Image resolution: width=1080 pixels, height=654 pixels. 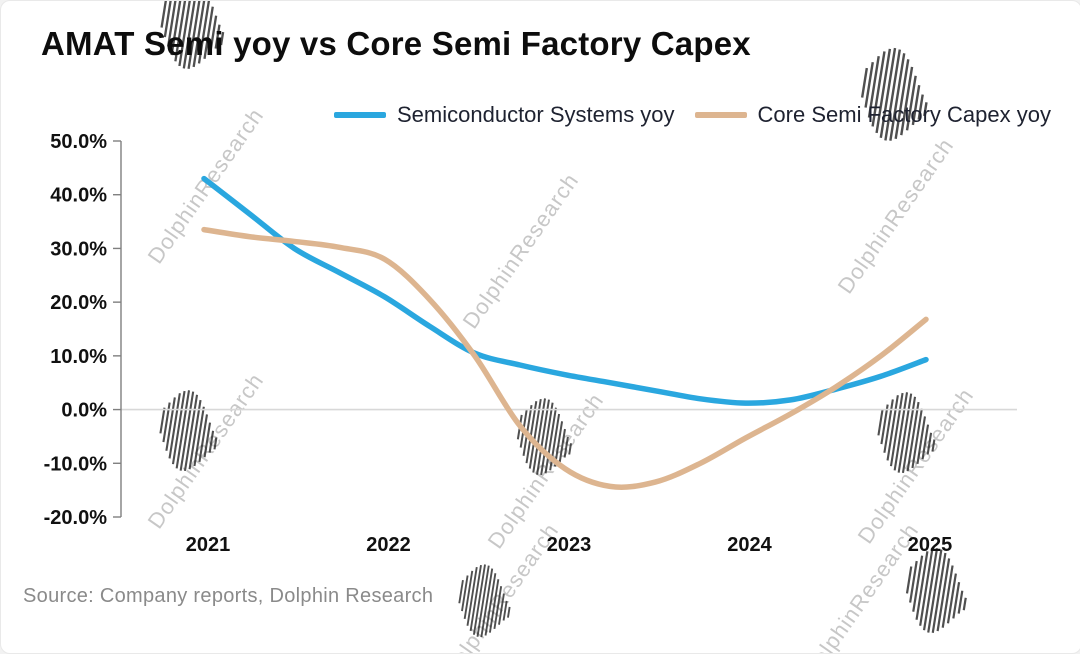 What do you see at coordinates (78, 303) in the screenshot?
I see `svg-text: 20.0%` at bounding box center [78, 303].